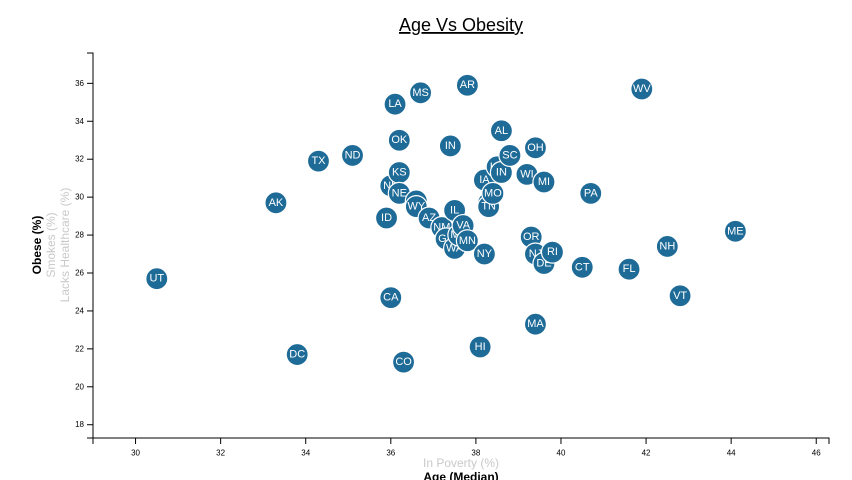 The height and width of the screenshot is (480, 852). I want to click on state-point-hi: HI, so click(480, 347).